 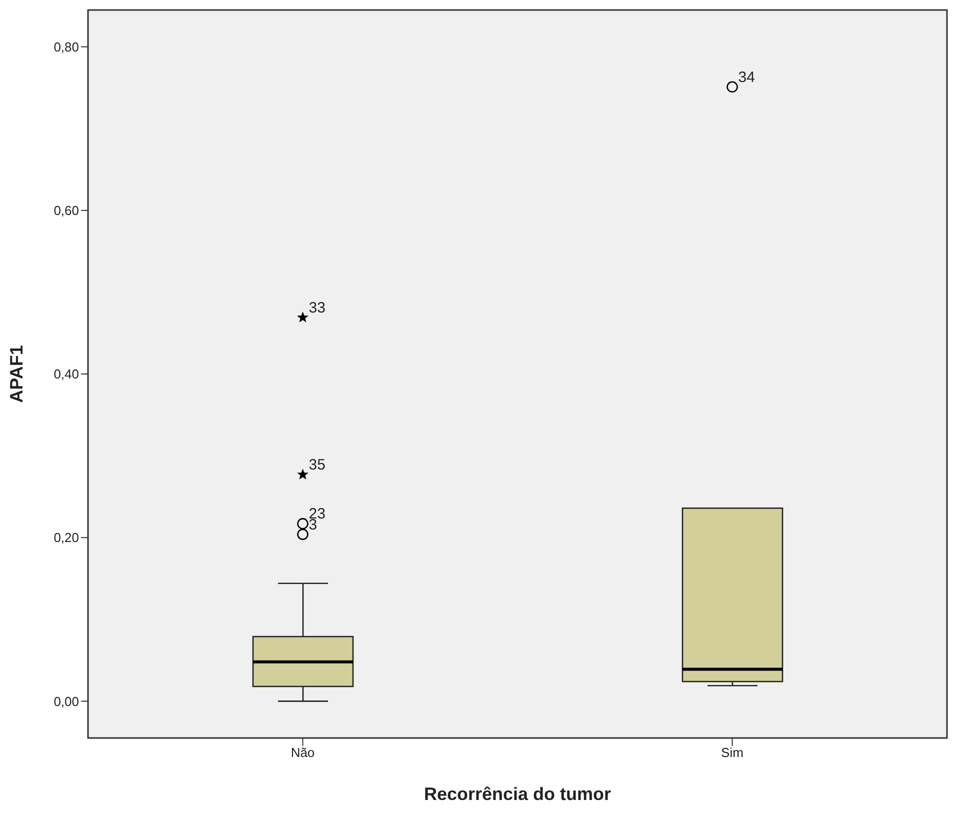 What do you see at coordinates (746, 77) in the screenshot?
I see `annotation: 34` at bounding box center [746, 77].